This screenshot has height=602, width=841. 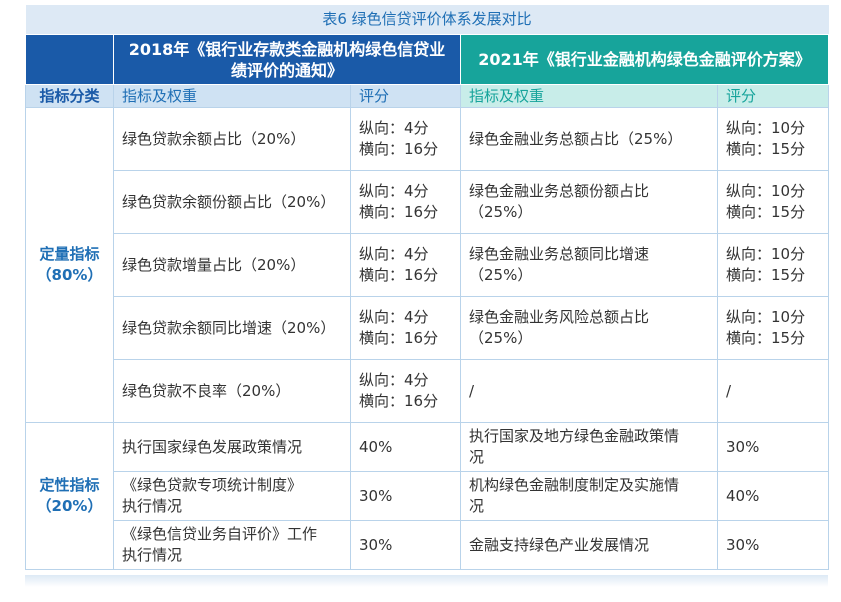 What do you see at coordinates (69, 485) in the screenshot?
I see `cell-line: 定性指标` at bounding box center [69, 485].